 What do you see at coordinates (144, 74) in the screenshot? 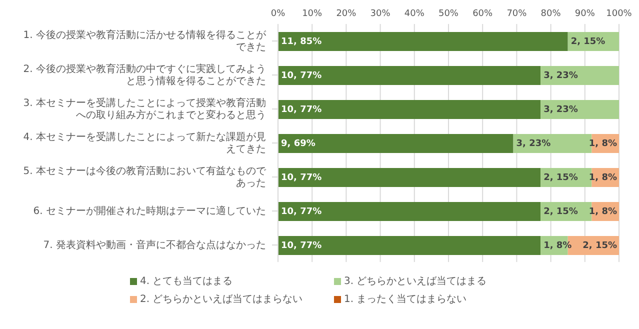
I see `y-tick-label: 2. 今後の授業や教育活動の中ですぐに実践してみようと思う情報を得ることができた` at bounding box center [144, 74].